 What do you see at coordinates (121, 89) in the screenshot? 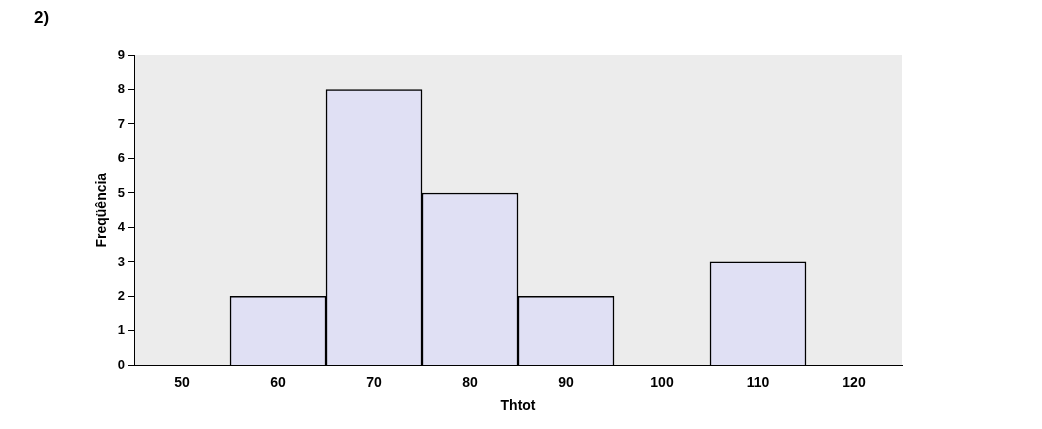
I see `y-tick-label: 8` at bounding box center [121, 89].